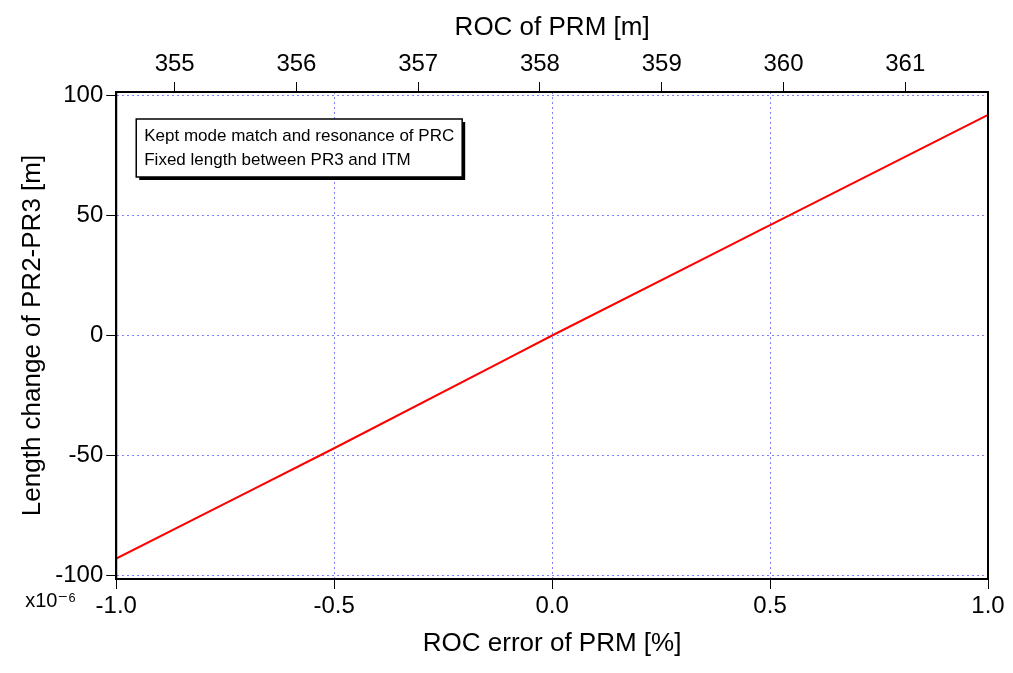  Describe the element at coordinates (334, 605) in the screenshot. I see `x-tick-label: -0.5` at that location.